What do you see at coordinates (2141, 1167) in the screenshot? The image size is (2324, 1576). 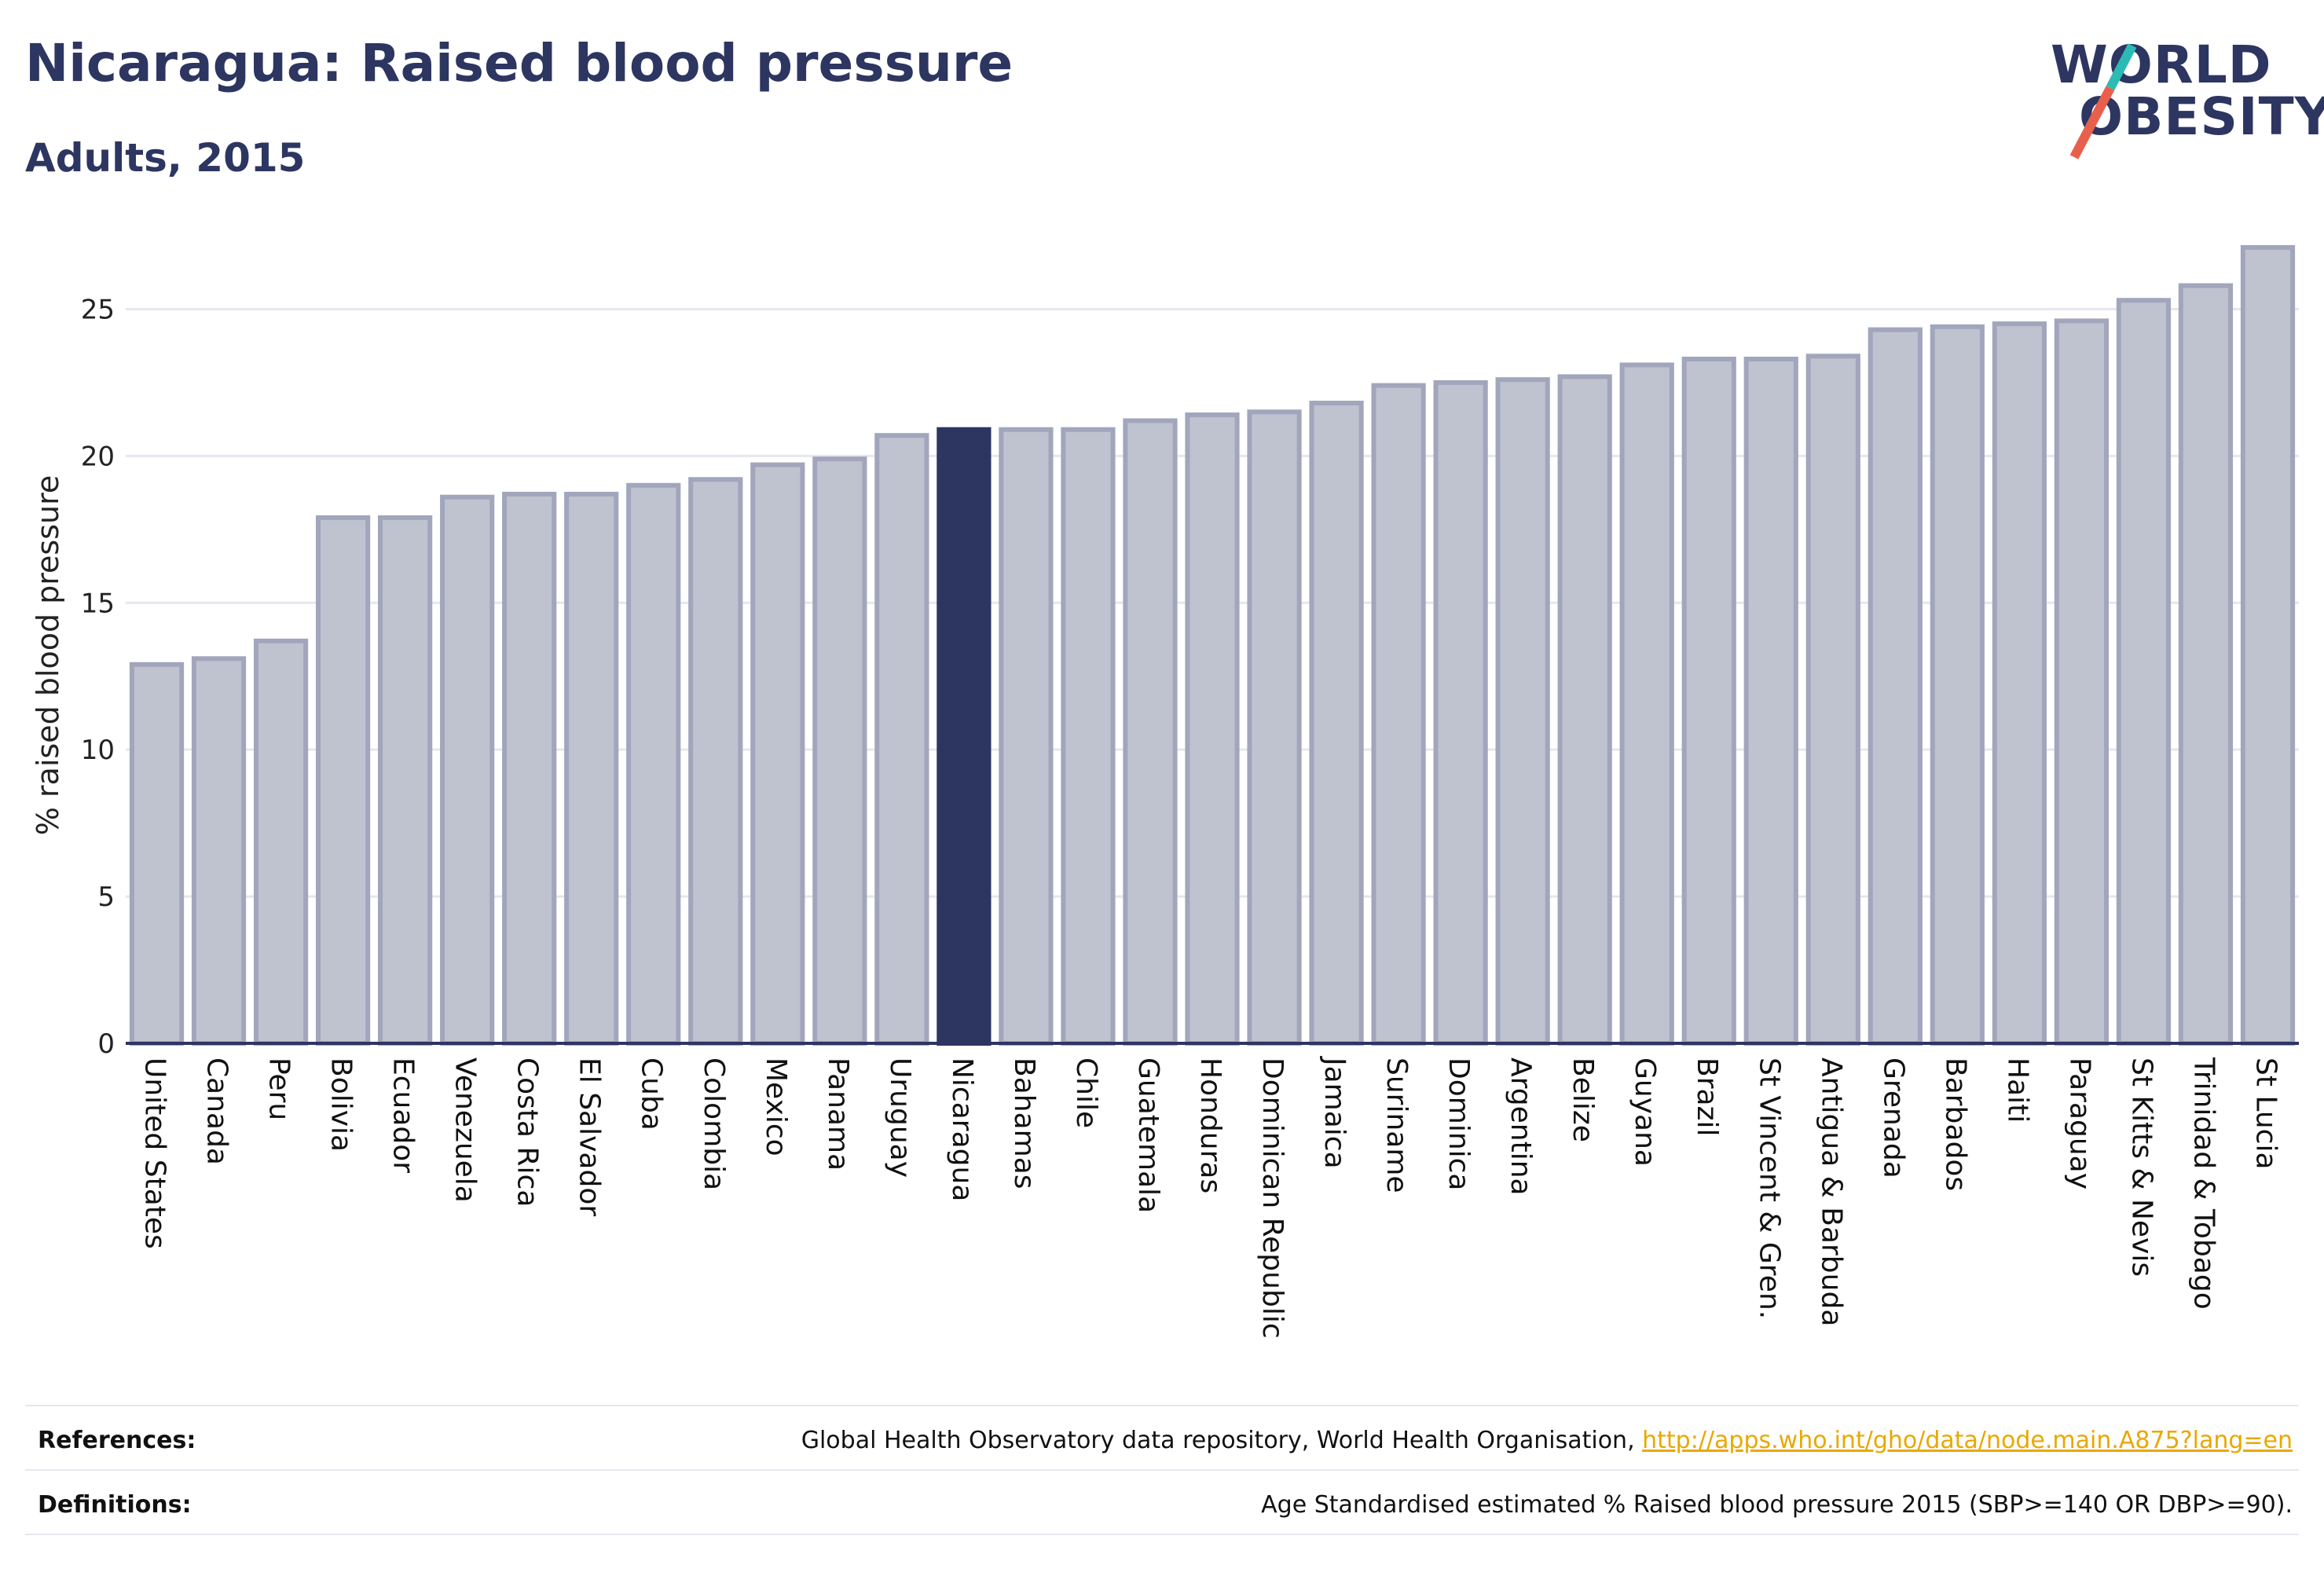 I see `x-tick-label: St Kitts & Nevis` at bounding box center [2141, 1167].